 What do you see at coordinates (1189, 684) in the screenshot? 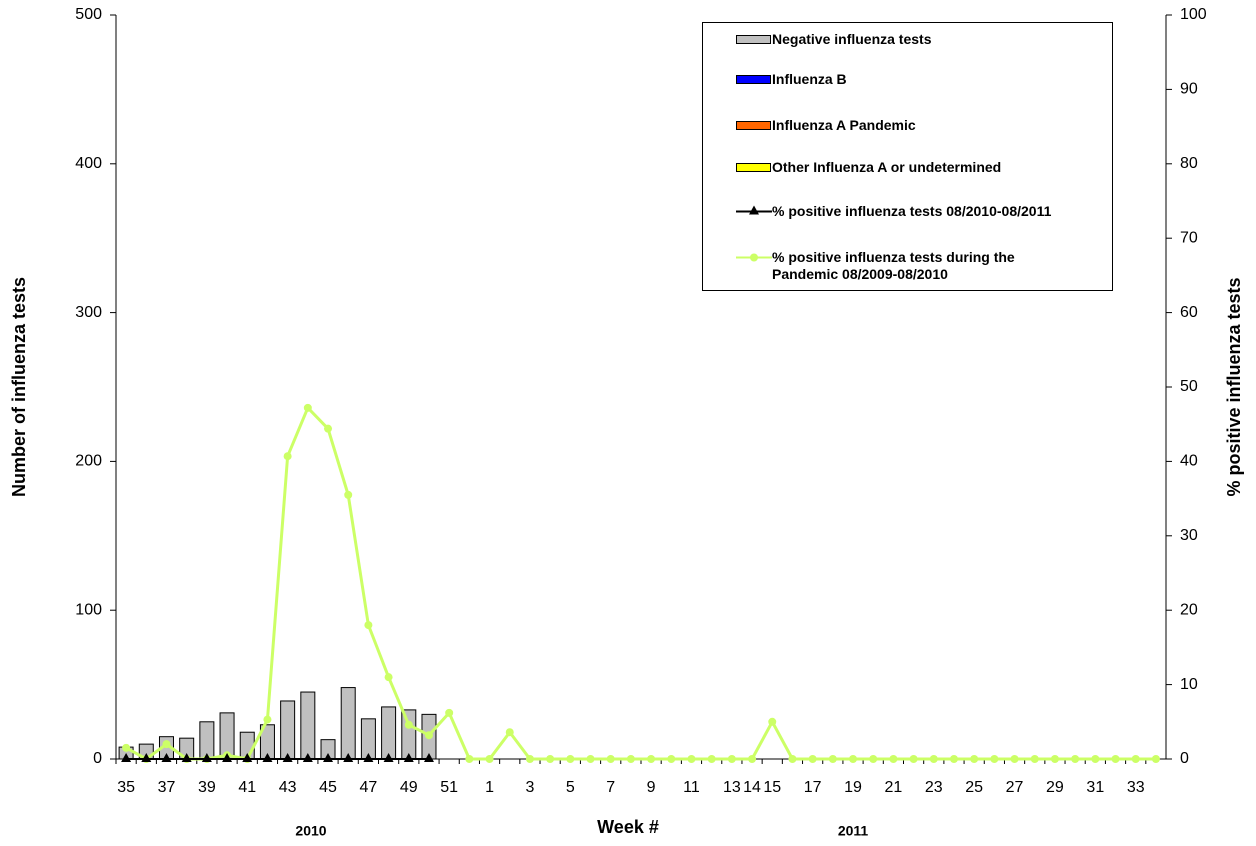
I see `y2-tick-label: 10` at bounding box center [1189, 684].